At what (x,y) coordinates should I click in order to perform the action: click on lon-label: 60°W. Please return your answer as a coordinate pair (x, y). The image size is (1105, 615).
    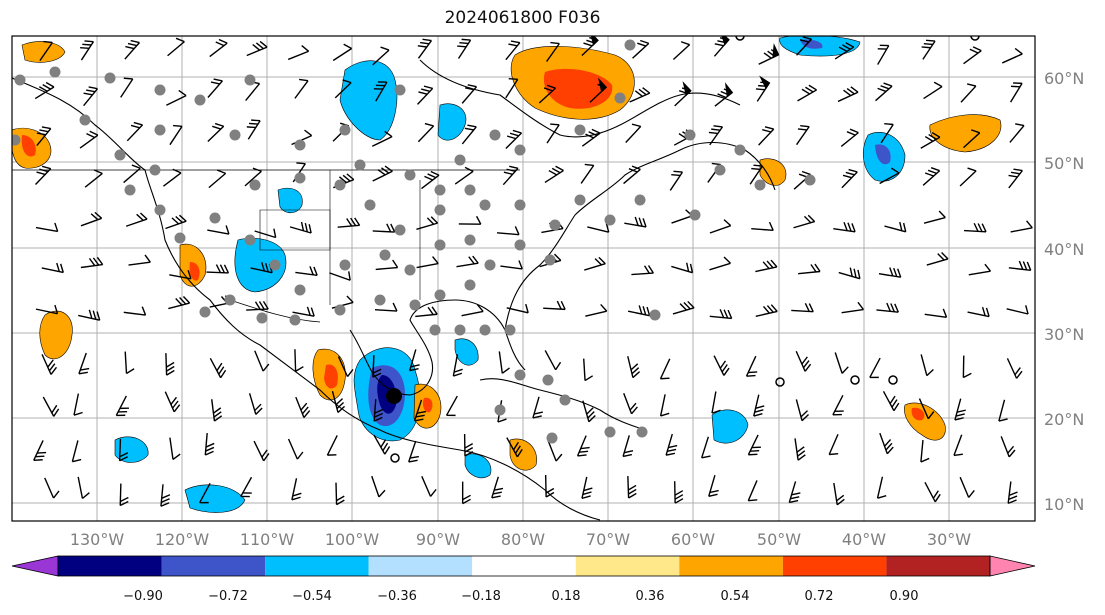
    Looking at the image, I should click on (693, 539).